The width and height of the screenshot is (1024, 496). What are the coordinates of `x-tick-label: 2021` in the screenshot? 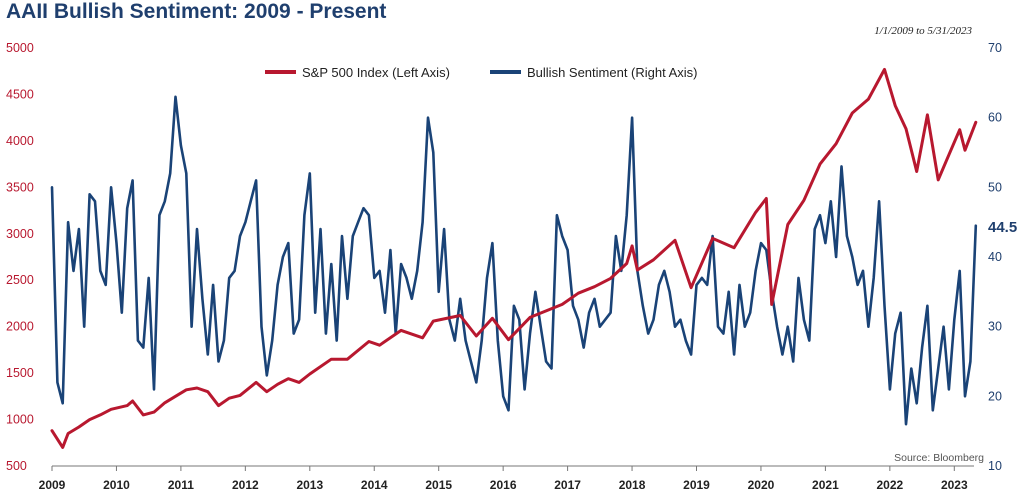 It's located at (825, 485).